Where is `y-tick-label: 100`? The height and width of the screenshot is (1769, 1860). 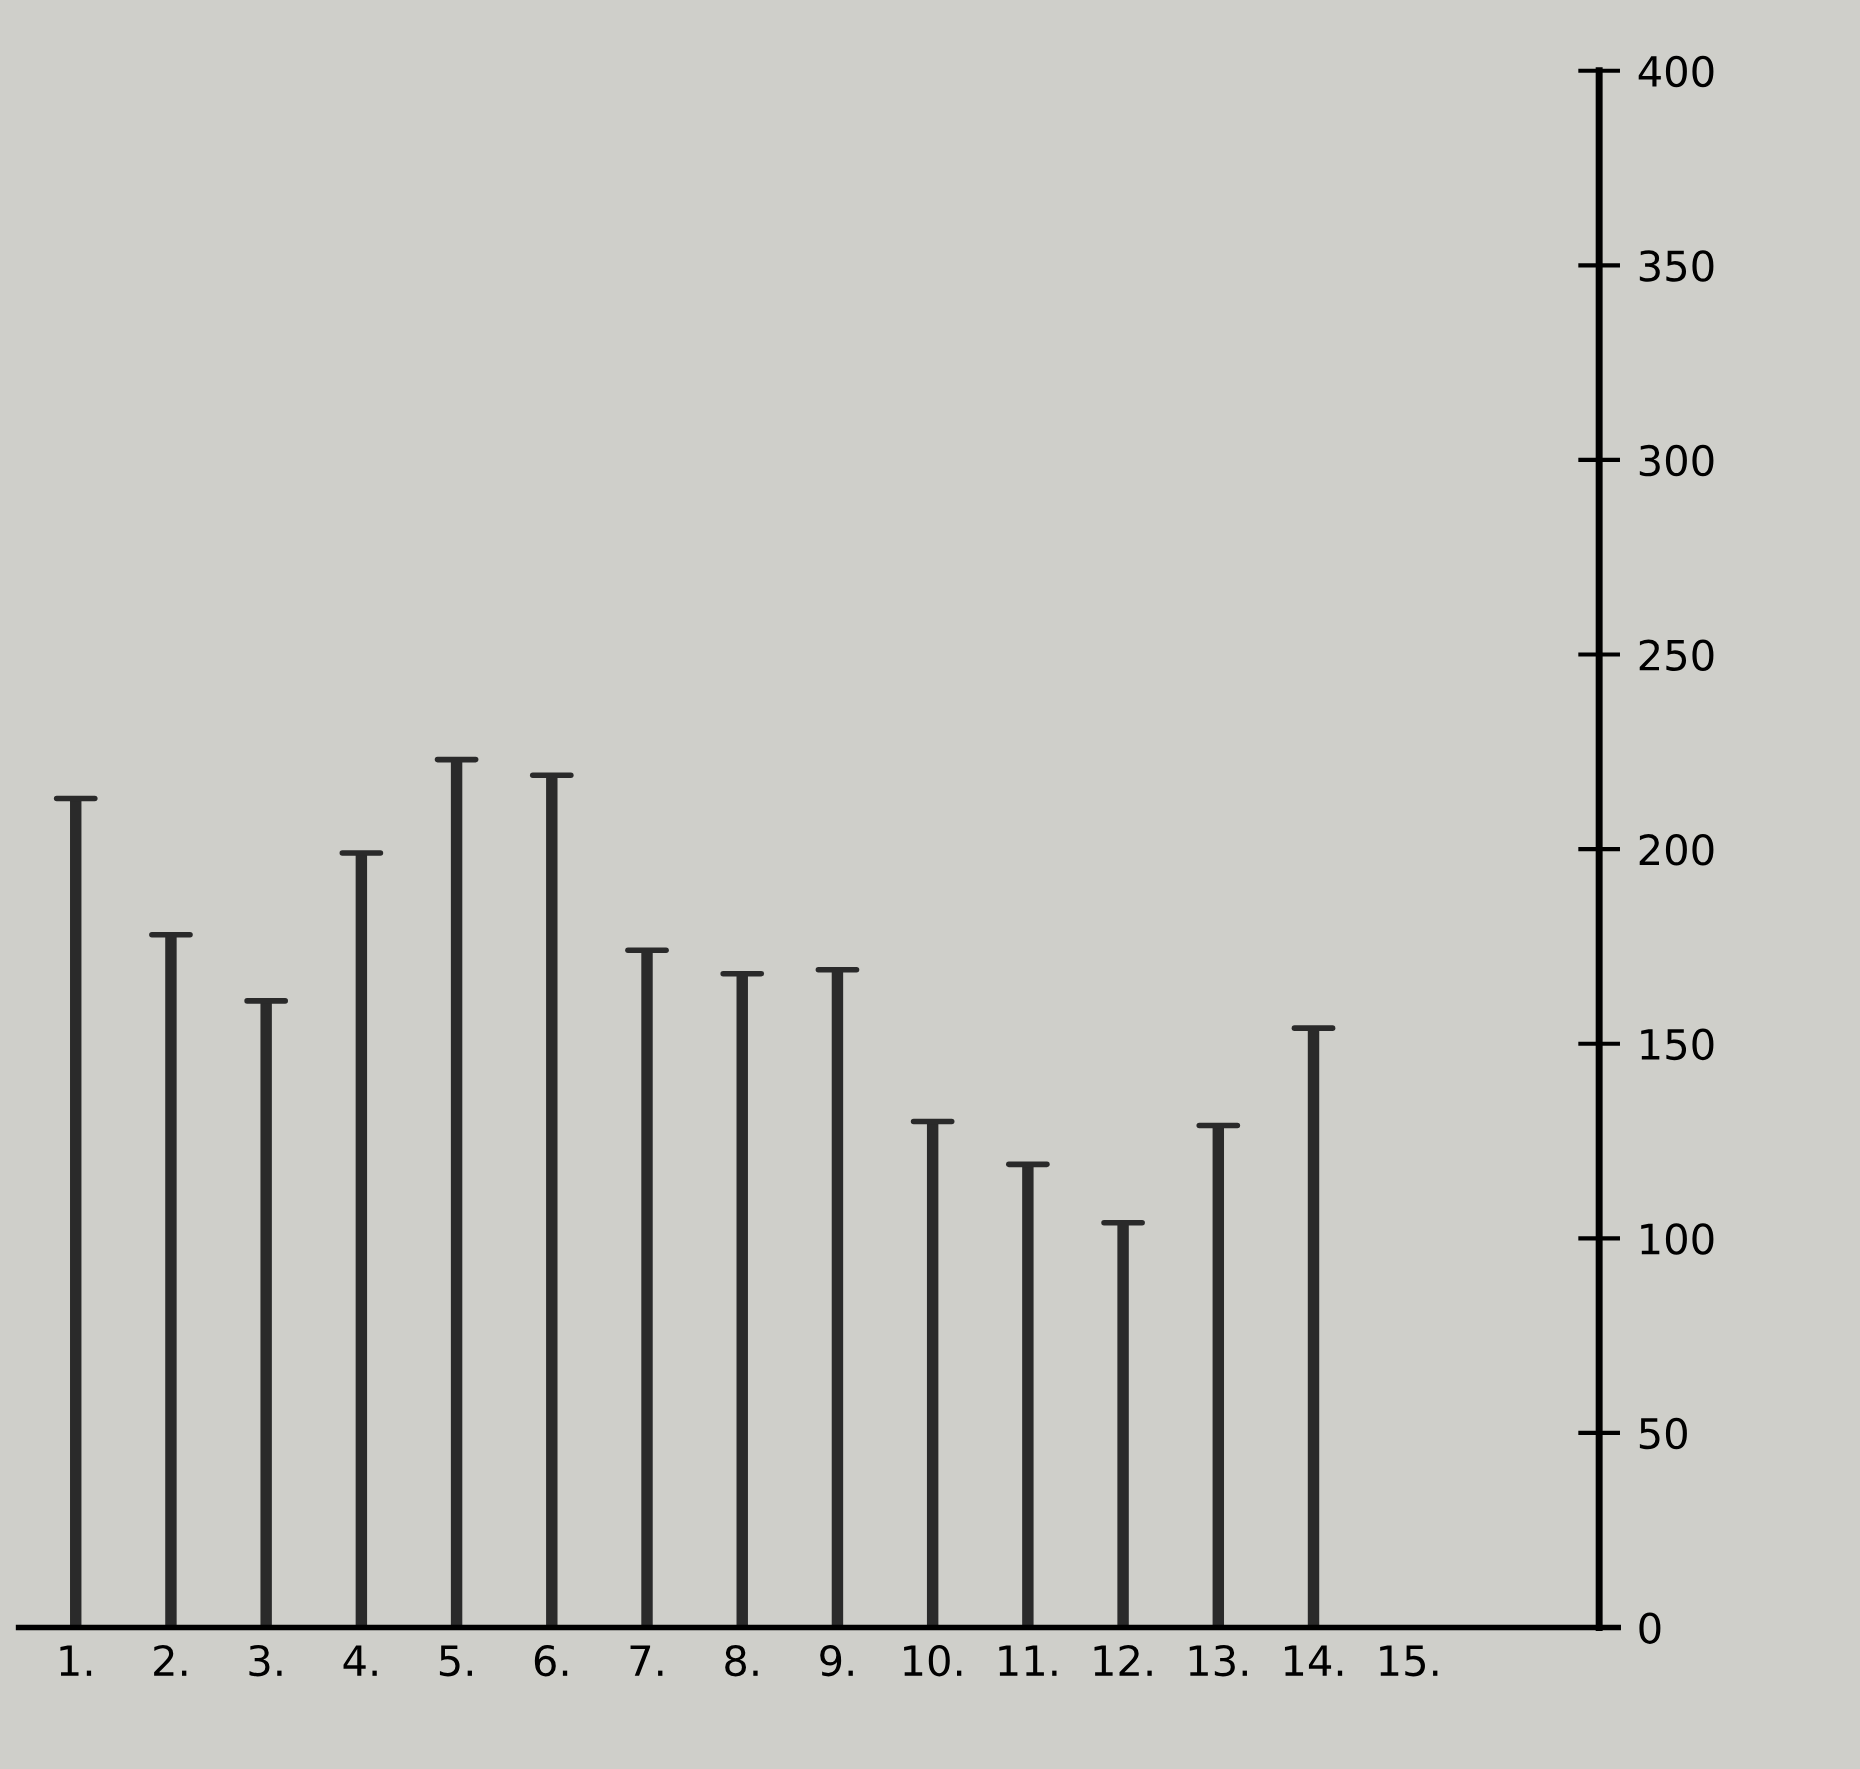 y-tick-label: 100 is located at coordinates (1677, 1239).